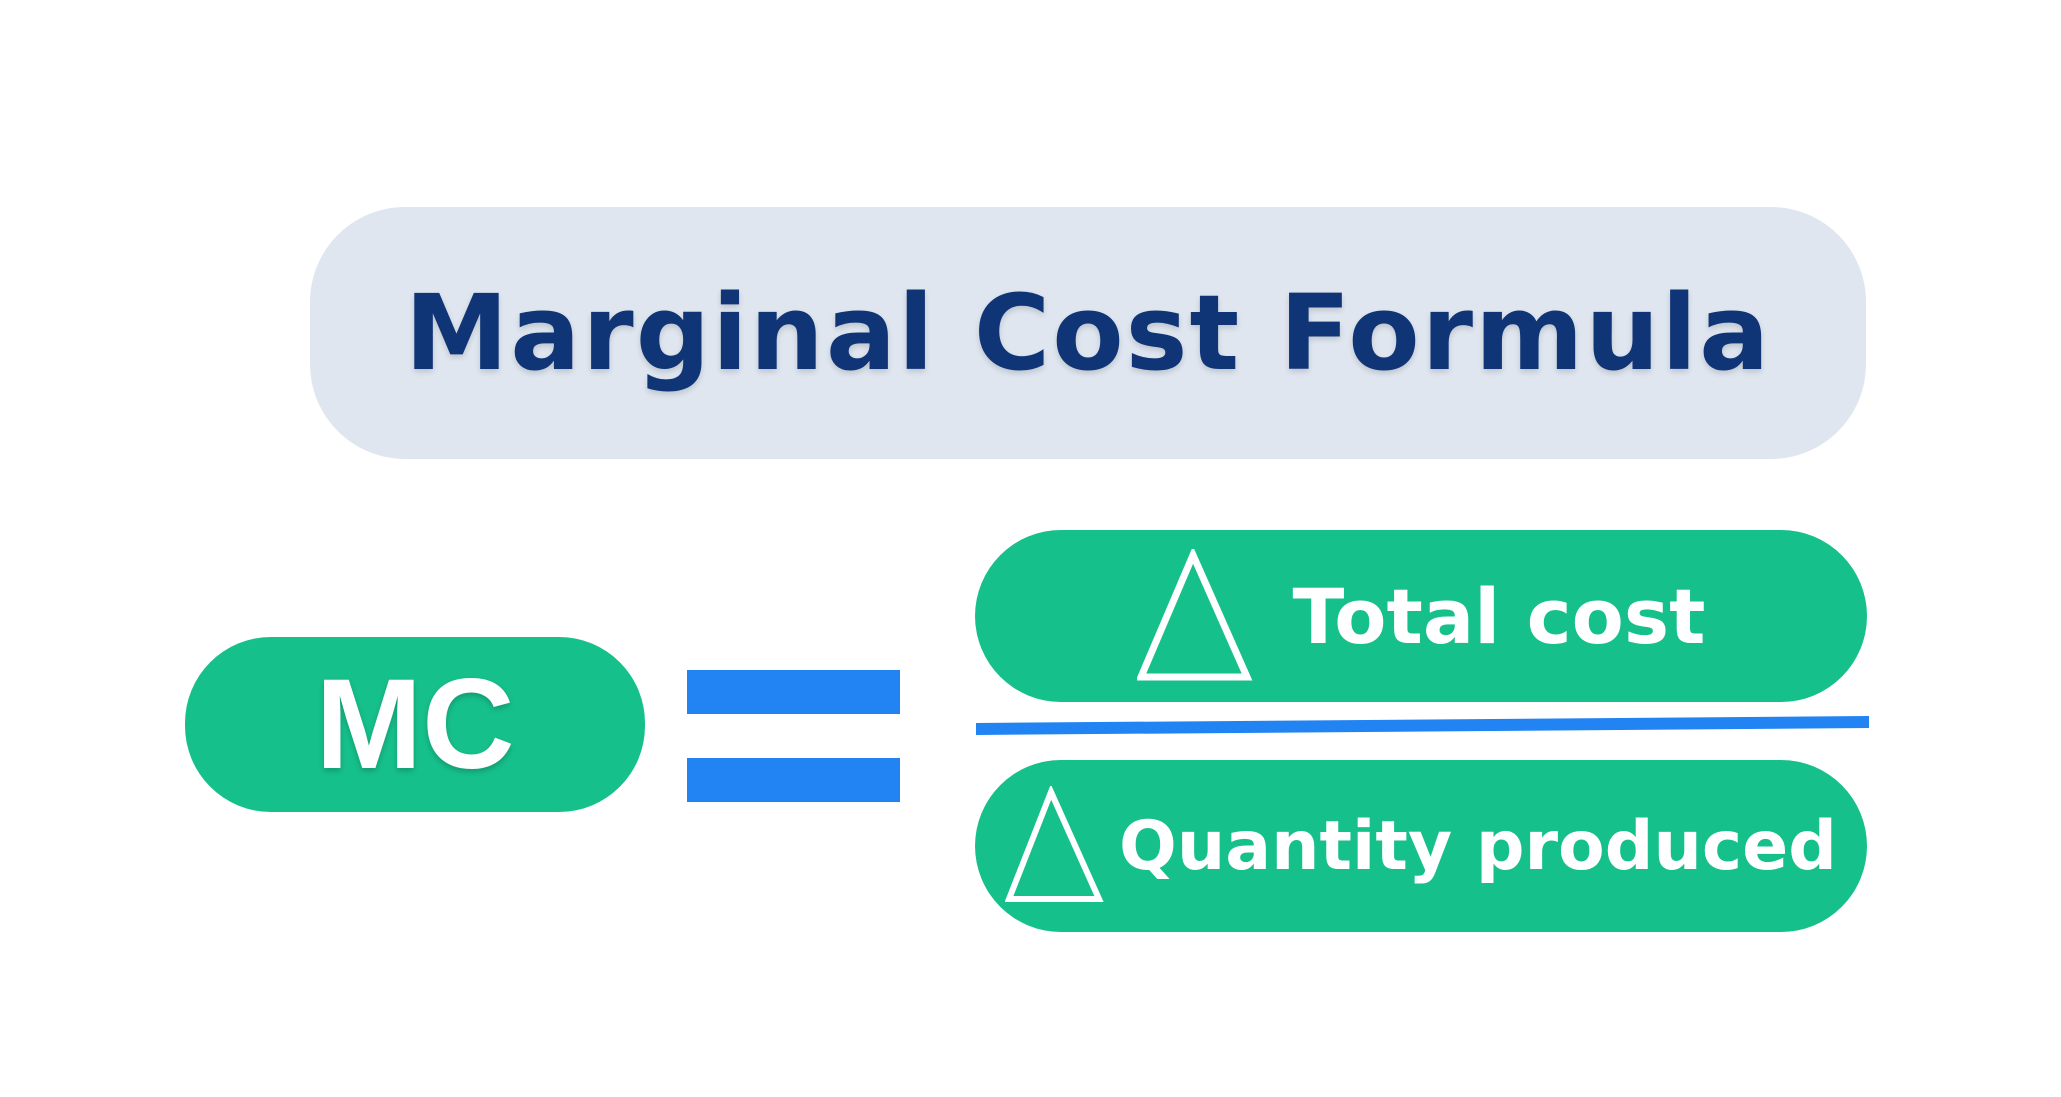 This screenshot has width=2061, height=1097. I want to click on equals-bar-bottom, so click(793, 780).